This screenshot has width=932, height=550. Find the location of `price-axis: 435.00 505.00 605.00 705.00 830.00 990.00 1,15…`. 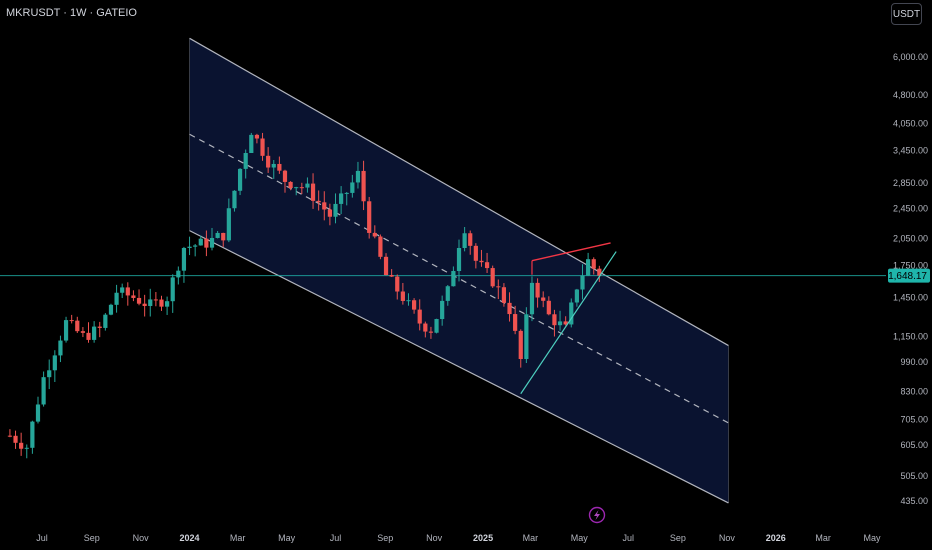

price-axis: 435.00 505.00 605.00 705.00 830.00 990.00 1,15… is located at coordinates (910, 279).